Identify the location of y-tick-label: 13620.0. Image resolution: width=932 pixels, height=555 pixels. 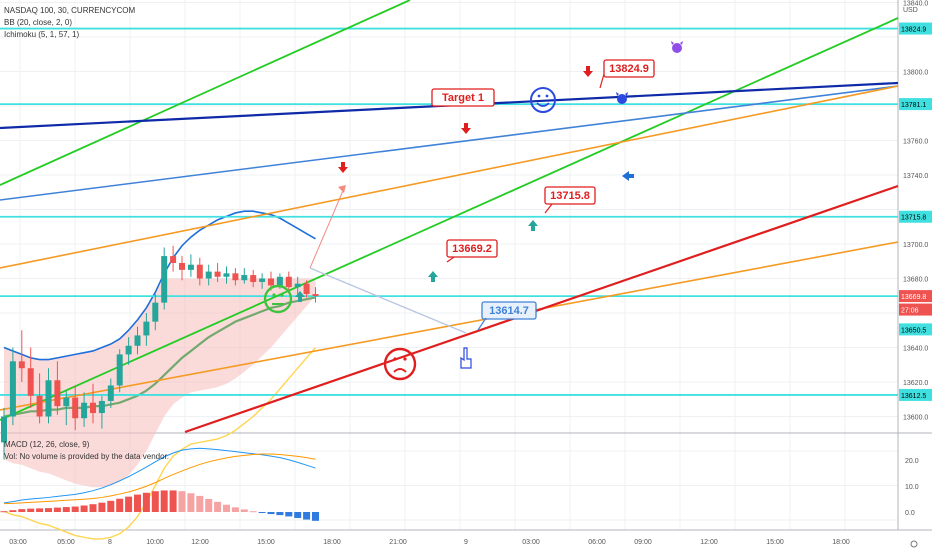
(915, 383).